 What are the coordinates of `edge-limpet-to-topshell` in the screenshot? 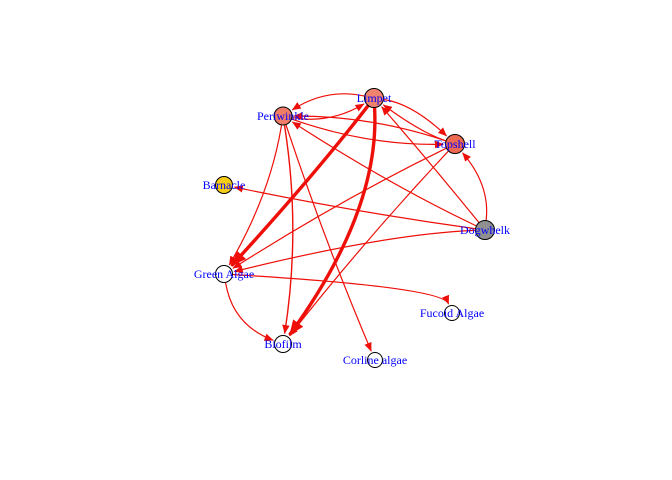 It's located at (415, 118).